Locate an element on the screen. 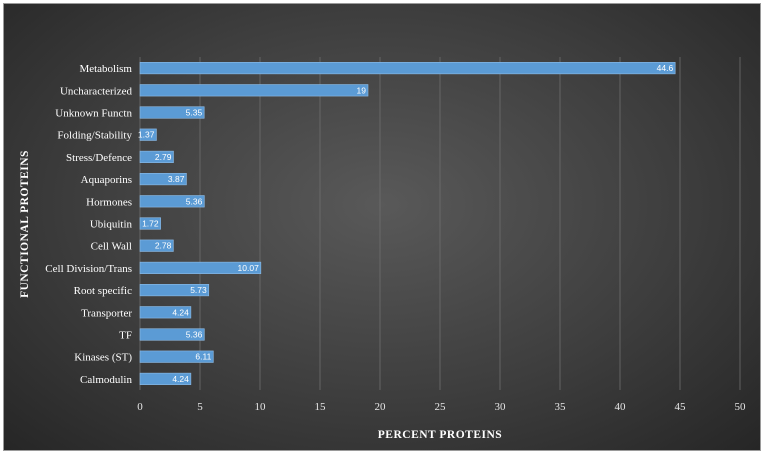  x-tick-labels: 0 5 10 15 20 25 30 35 40 45 50 is located at coordinates (441, 407).